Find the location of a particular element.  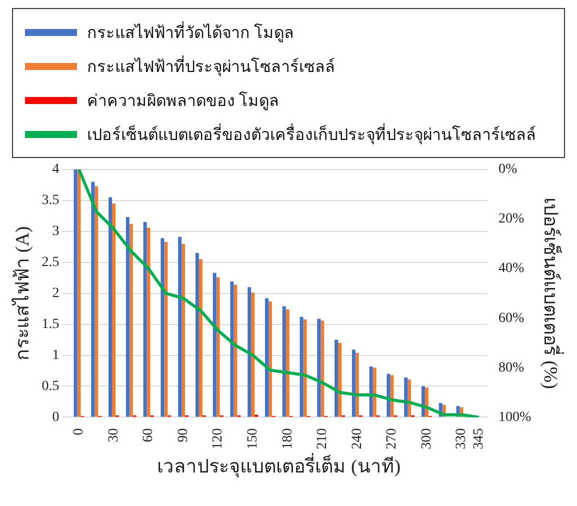

x-tick-label: 150 is located at coordinates (253, 439).